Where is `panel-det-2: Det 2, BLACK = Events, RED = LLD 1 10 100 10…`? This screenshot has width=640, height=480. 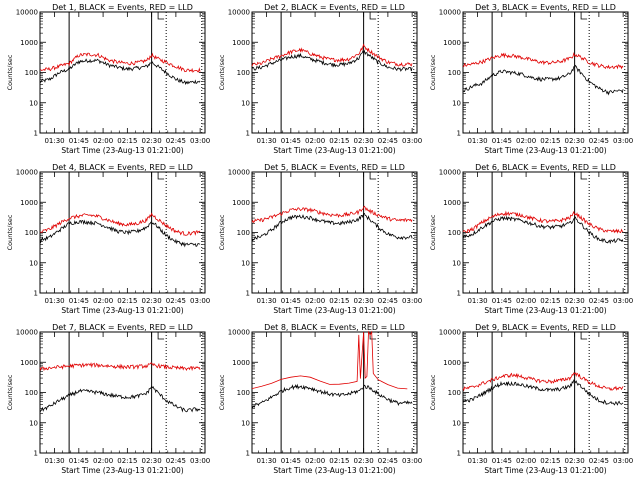
panel-det-2: Det 2, BLACK = Events, RED = LLD 1 10 100 10… is located at coordinates (320, 79).